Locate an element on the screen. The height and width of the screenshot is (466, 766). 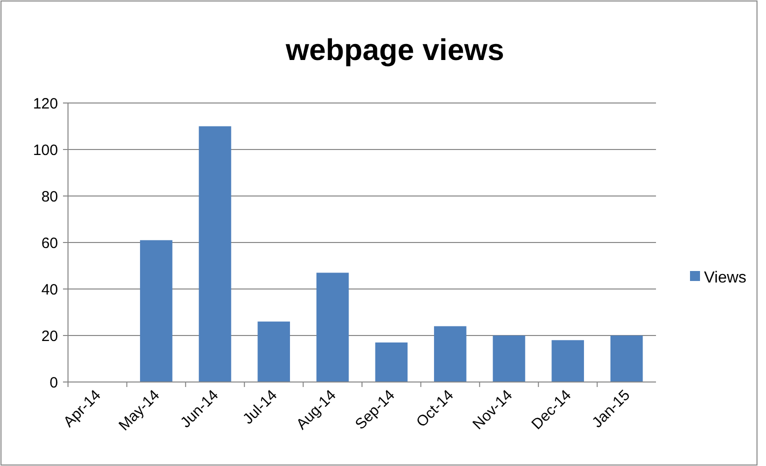
y-tick-label: 20 is located at coordinates (49, 336).